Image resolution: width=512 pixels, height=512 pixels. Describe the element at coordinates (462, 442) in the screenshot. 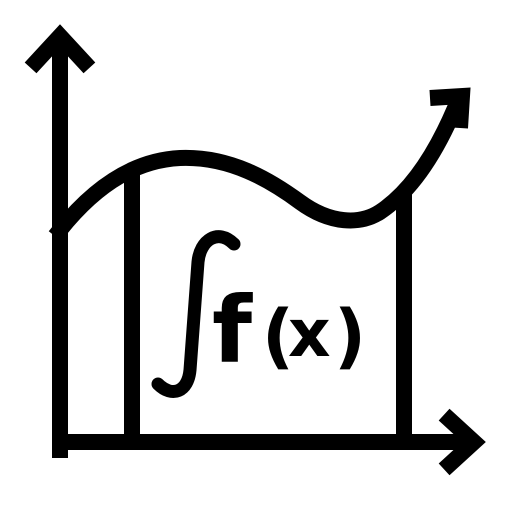

I see `x-axis-arrowhead-icon` at that location.